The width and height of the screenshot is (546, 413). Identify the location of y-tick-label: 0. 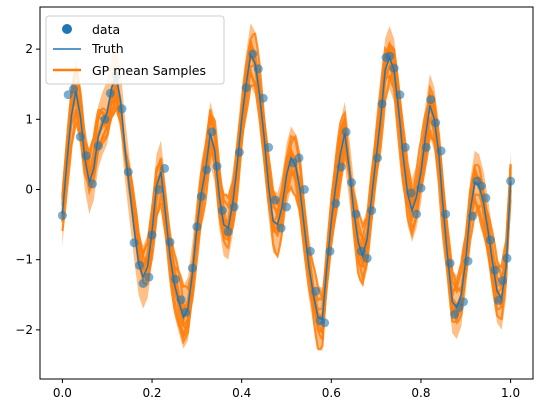
(29, 189).